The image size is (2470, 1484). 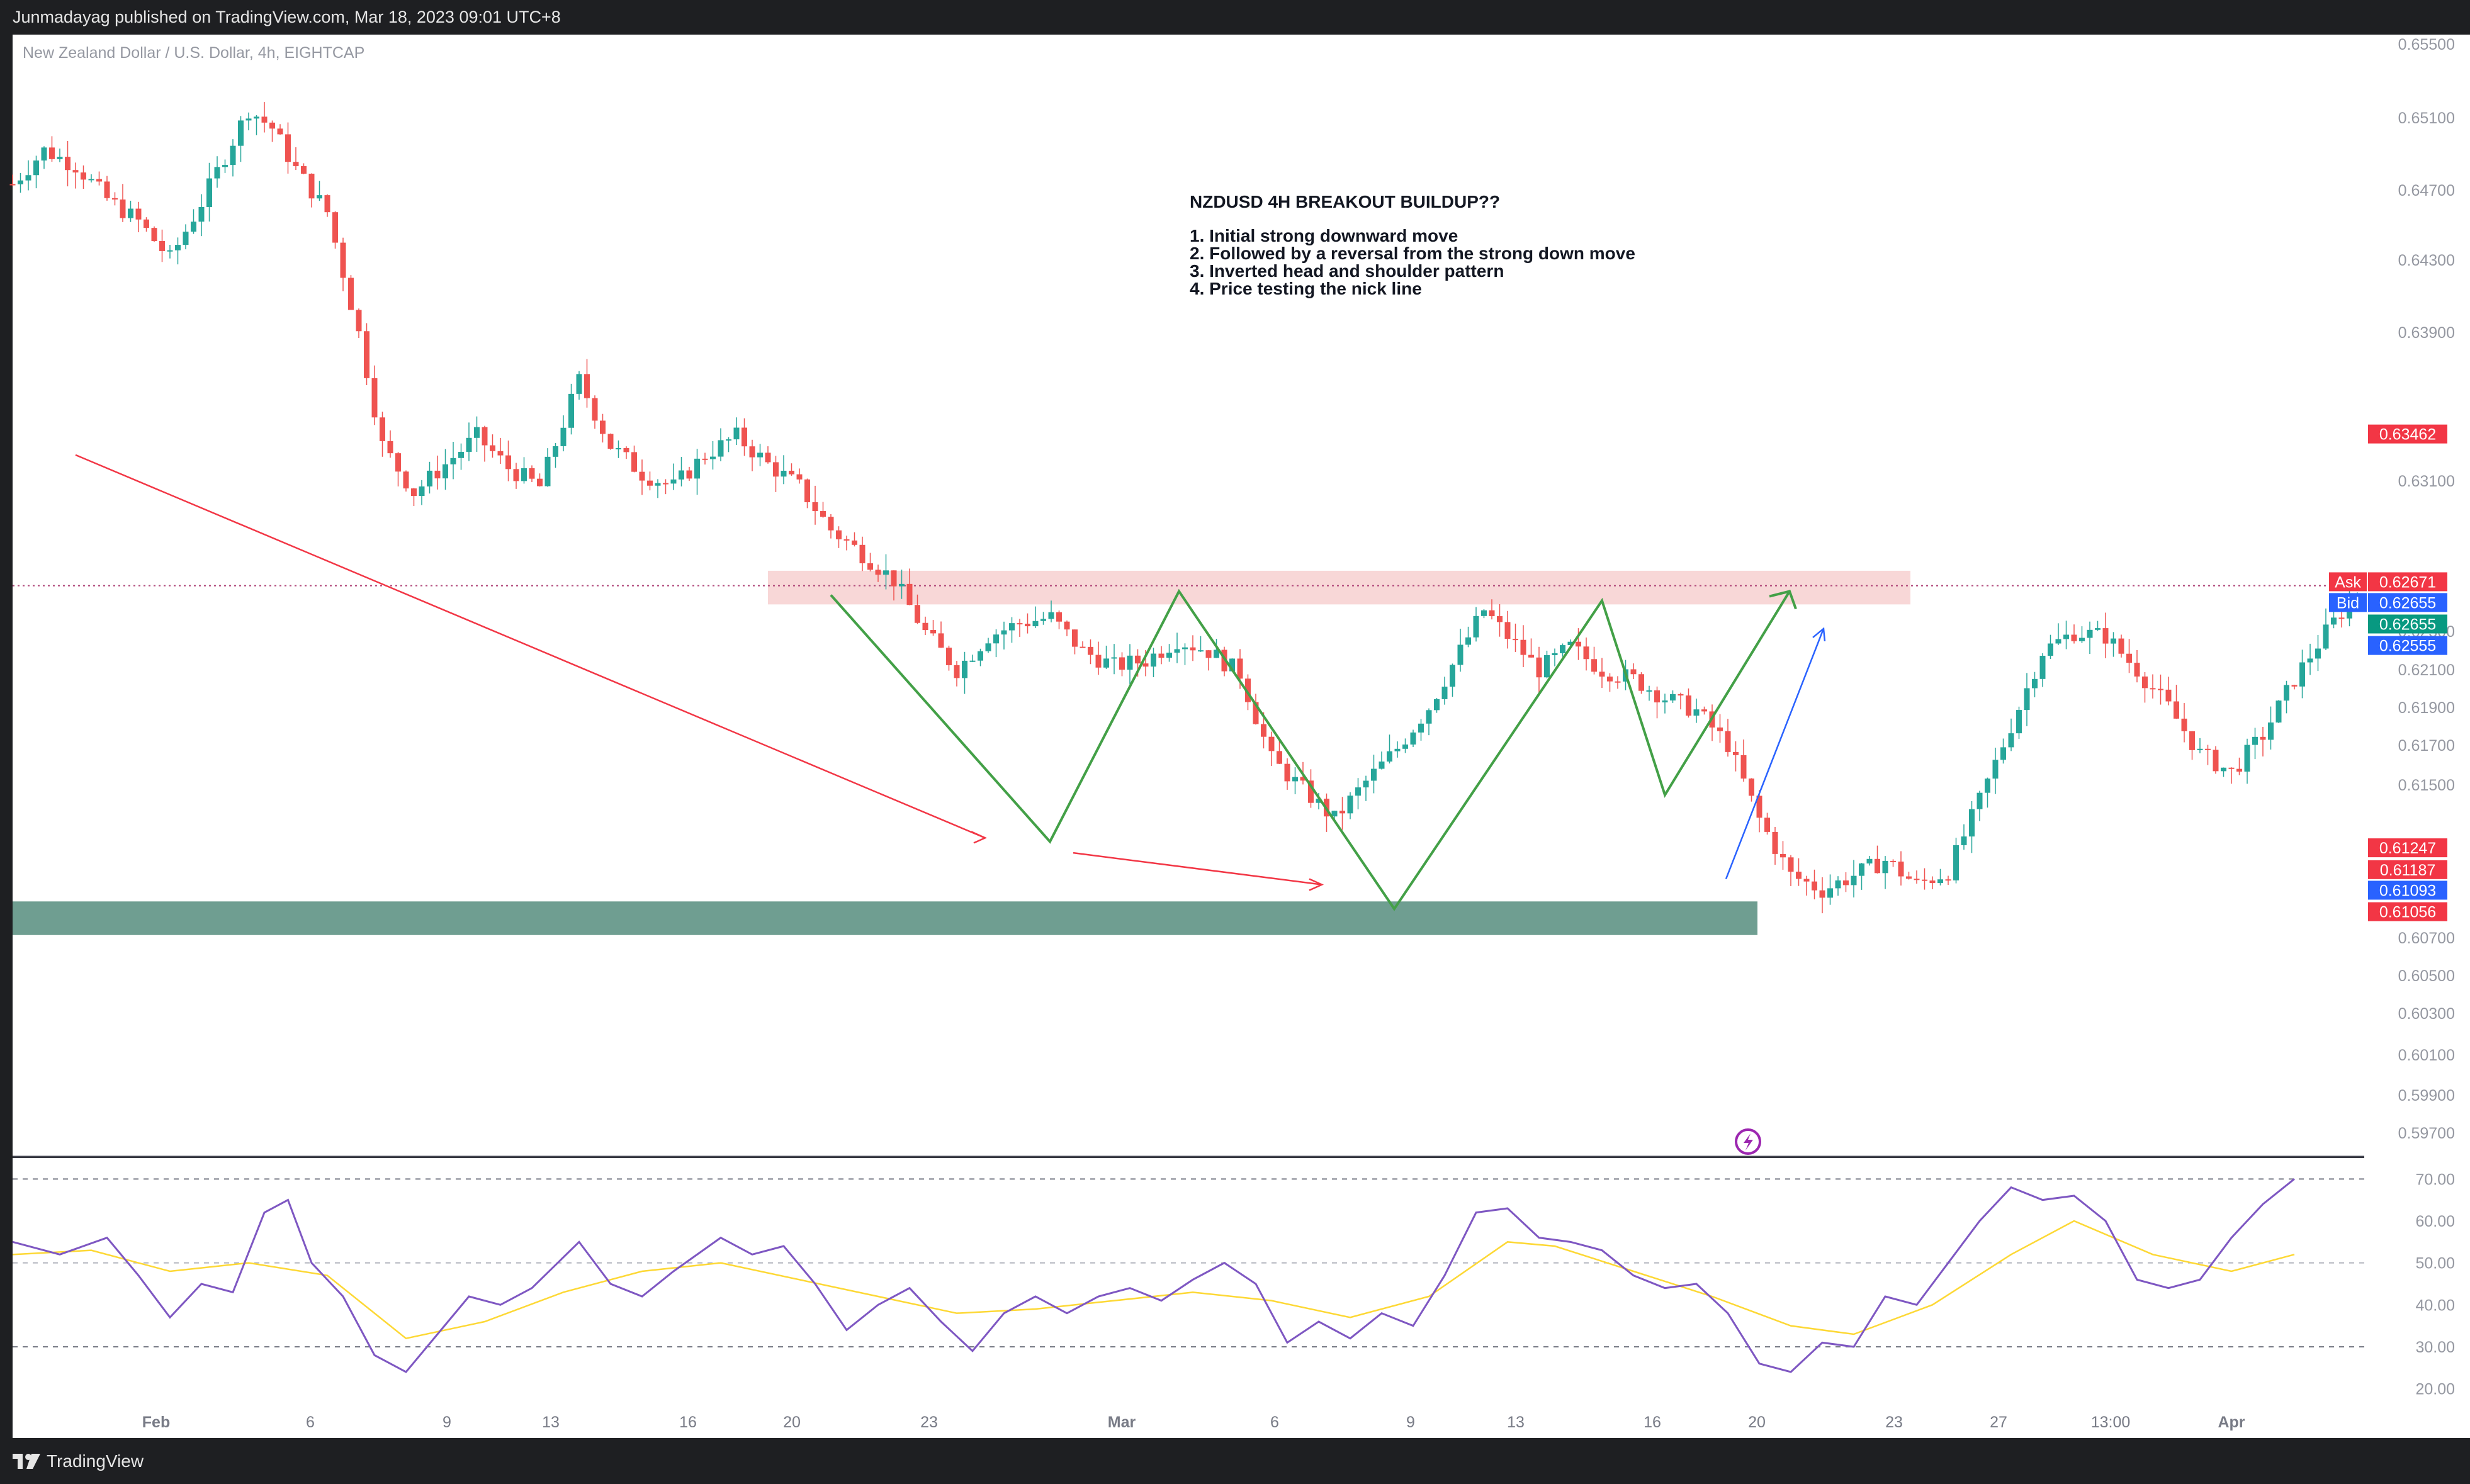 I want to click on breakout-arrow, so click(x=1775, y=754).